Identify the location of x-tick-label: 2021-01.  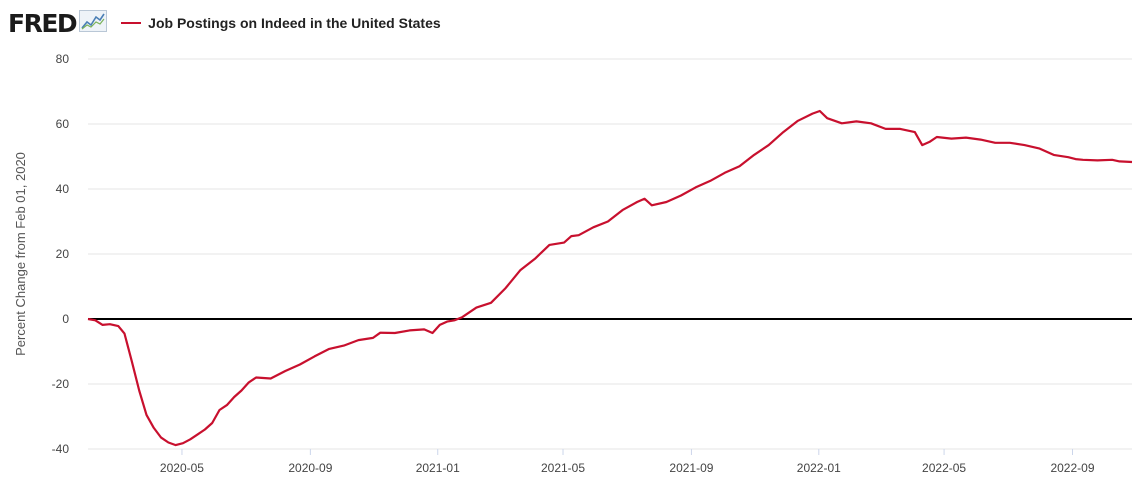
(438, 468).